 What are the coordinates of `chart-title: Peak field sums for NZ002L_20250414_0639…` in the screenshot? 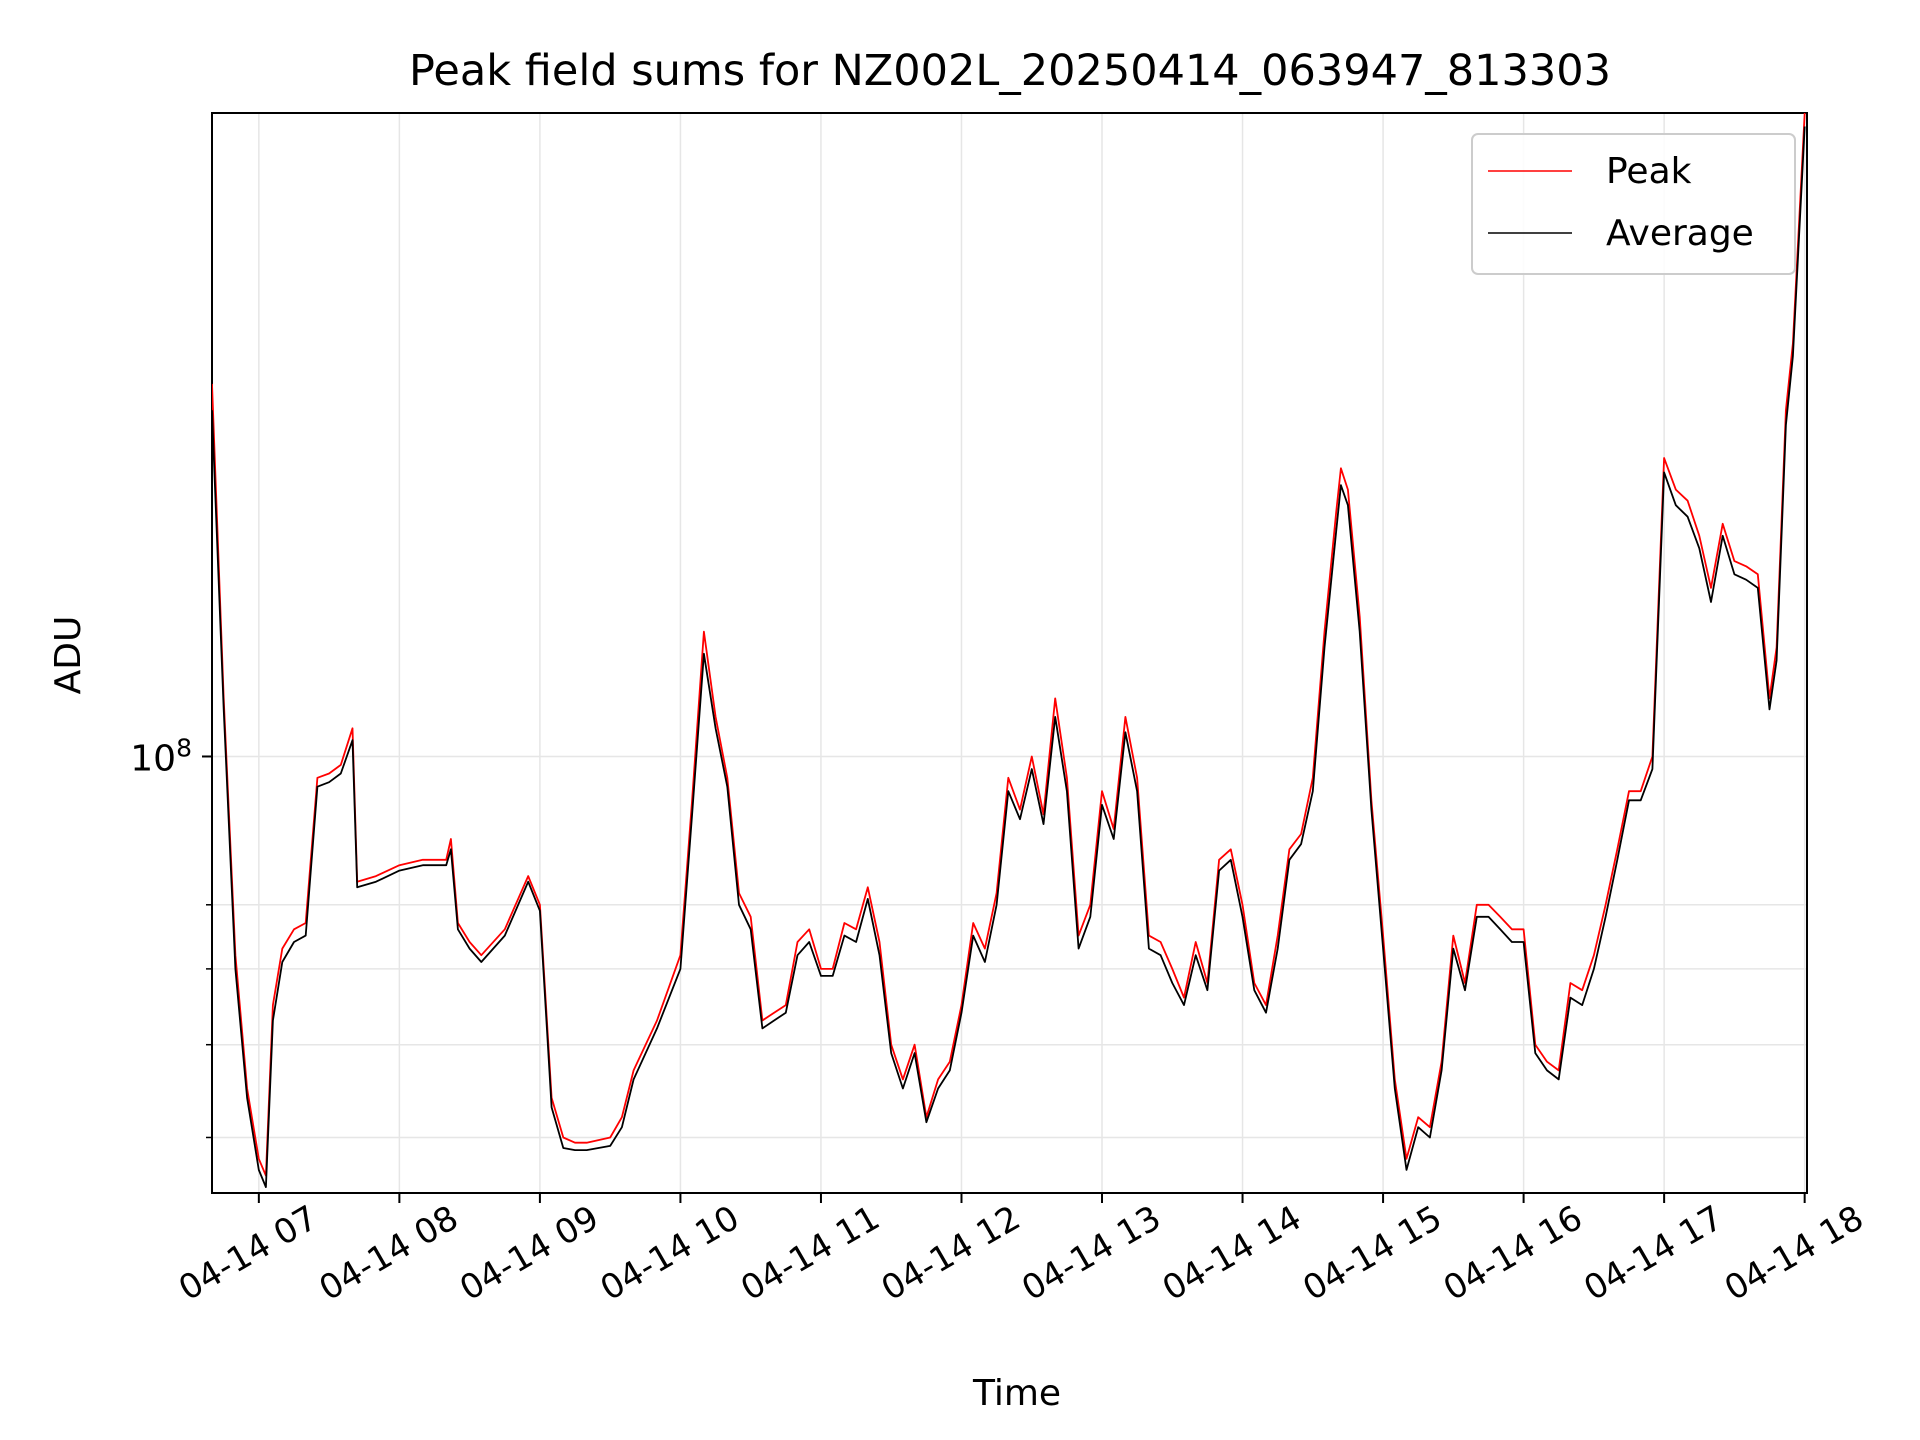 It's located at (1010, 71).